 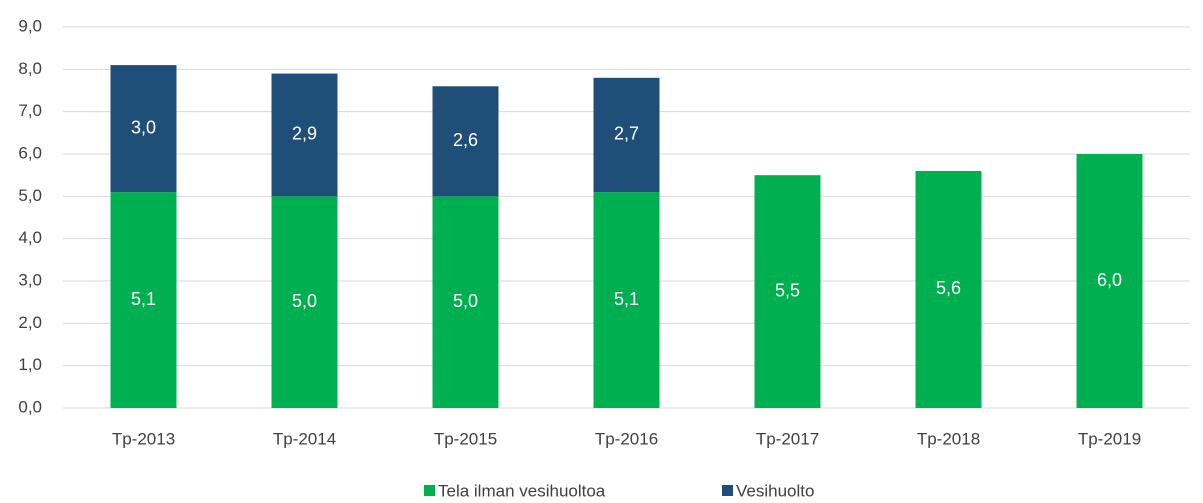 I want to click on value-label: 2,7, so click(x=626, y=134).